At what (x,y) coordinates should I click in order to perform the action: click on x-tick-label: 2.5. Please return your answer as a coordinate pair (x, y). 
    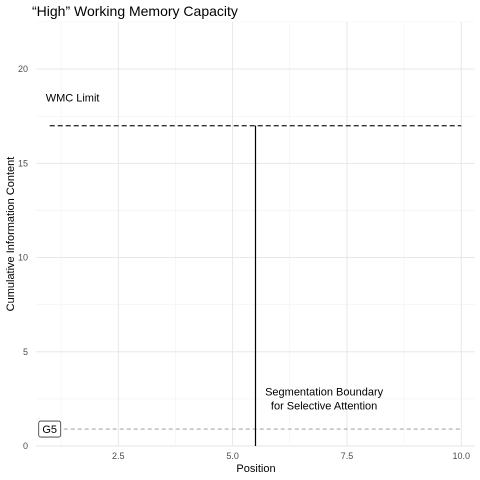
    Looking at the image, I should click on (118, 456).